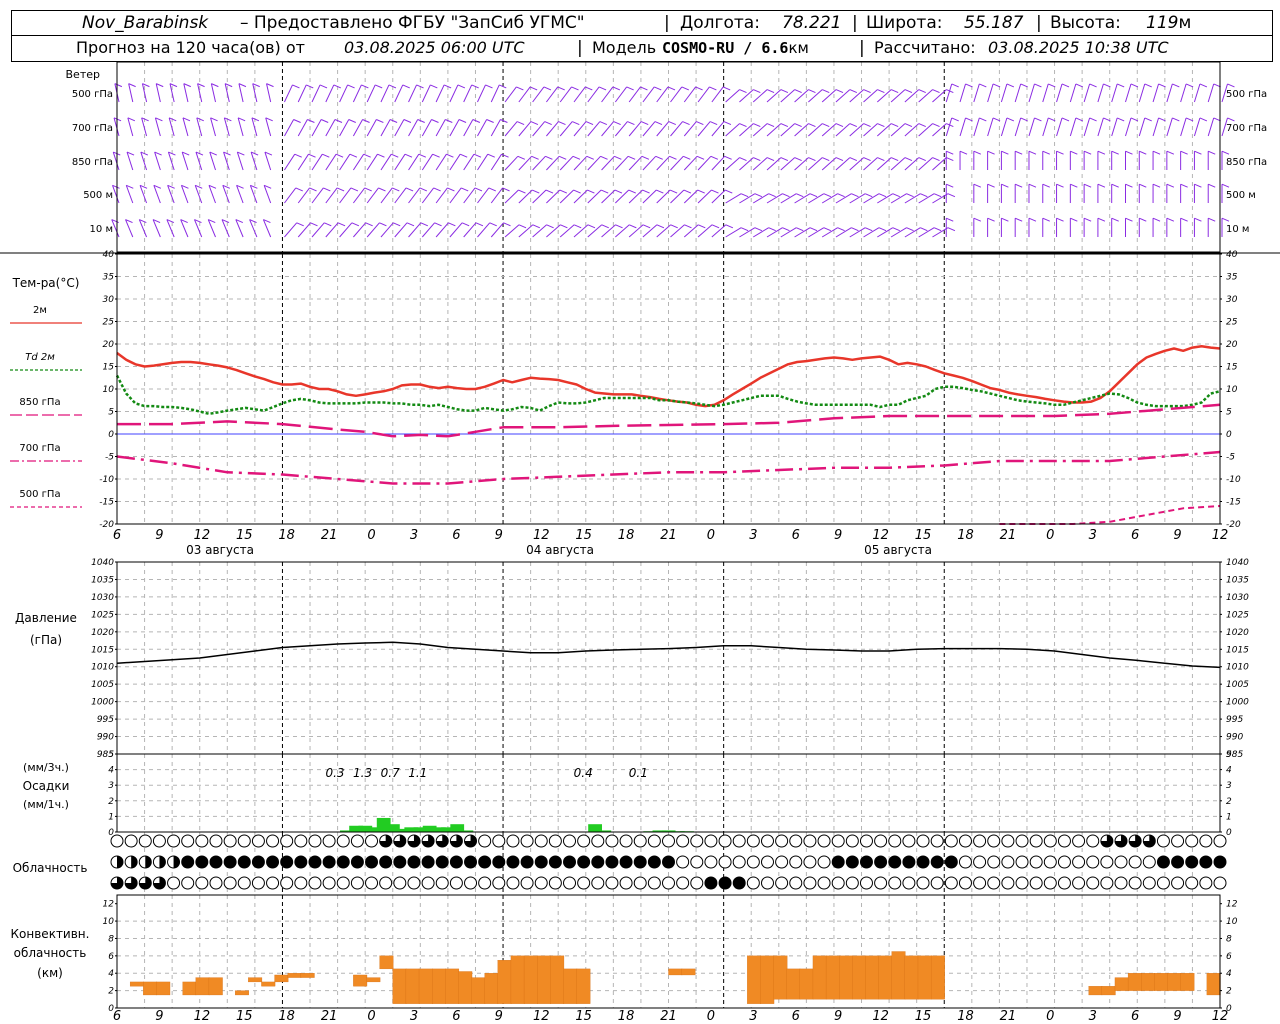 The width and height of the screenshot is (1280, 1024). Describe the element at coordinates (159, 535) in the screenshot. I see `x-tick-label: 9` at that location.